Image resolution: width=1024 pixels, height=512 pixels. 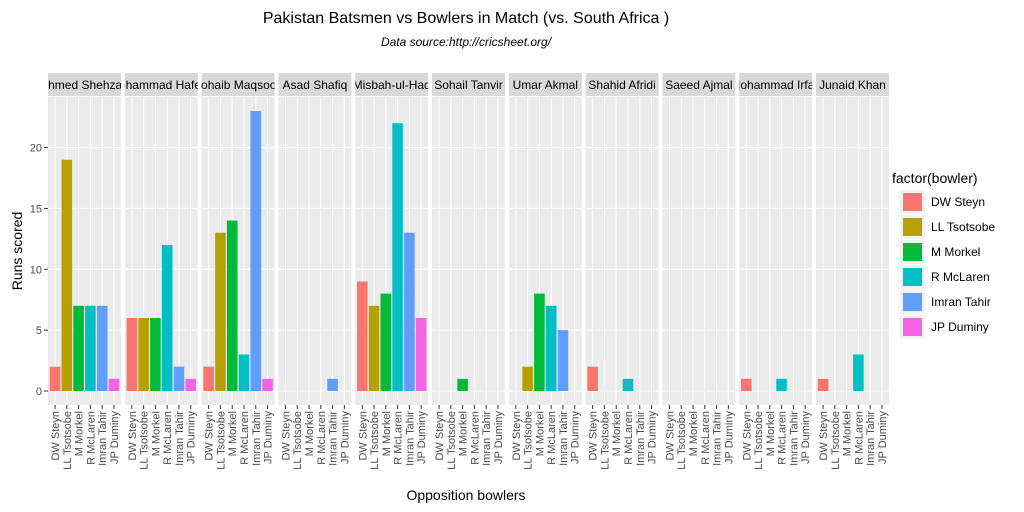 What do you see at coordinates (935, 178) in the screenshot?
I see `legend-title: factor(bowler)` at bounding box center [935, 178].